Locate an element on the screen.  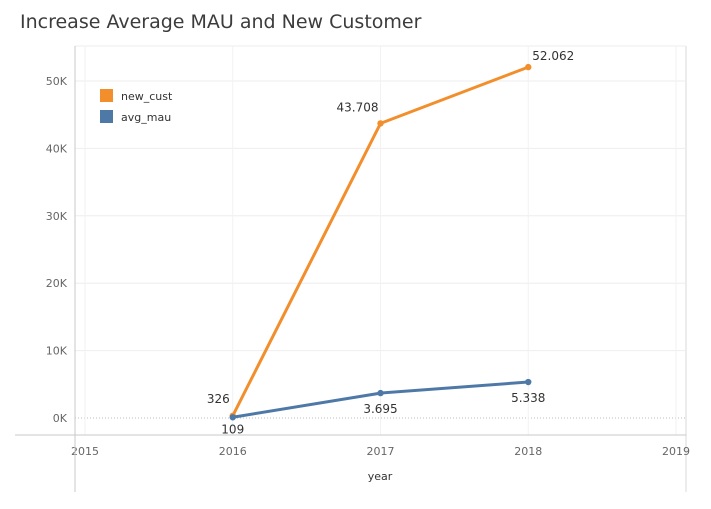
legend-label-avg_mau: avg_mau is located at coordinates (146, 117).